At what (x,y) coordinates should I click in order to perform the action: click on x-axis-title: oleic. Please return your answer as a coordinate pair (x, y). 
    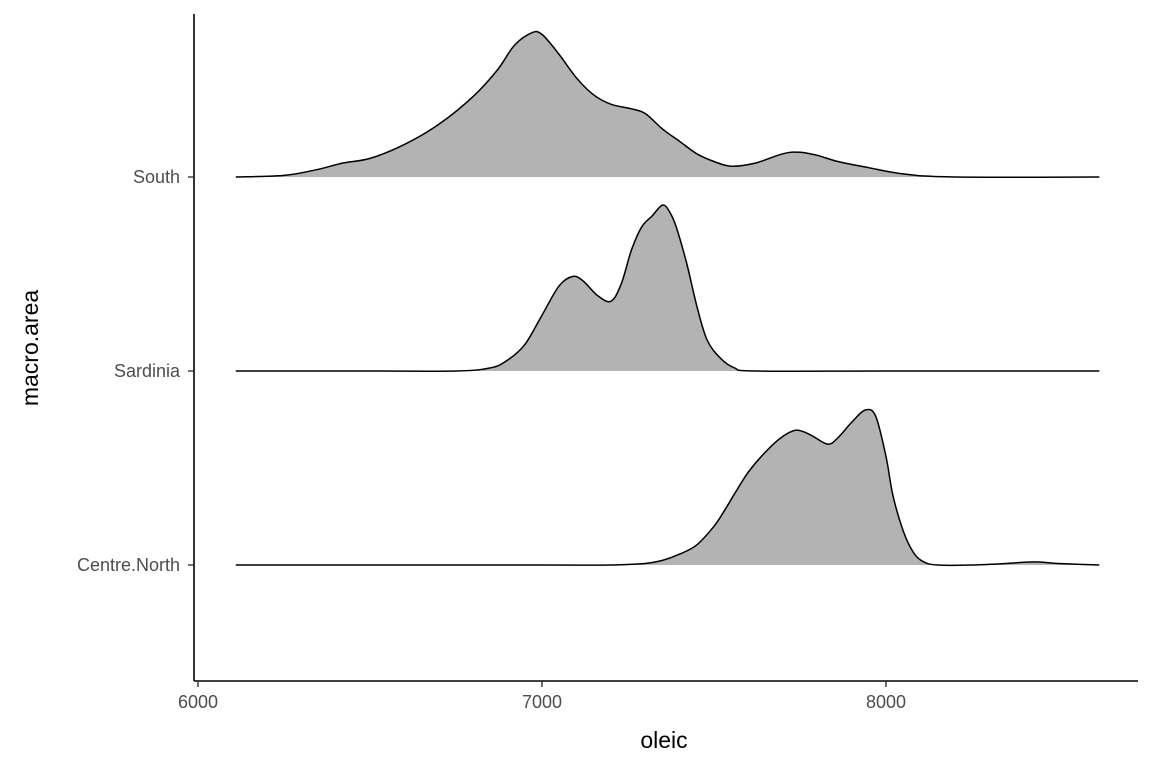
    Looking at the image, I should click on (663, 740).